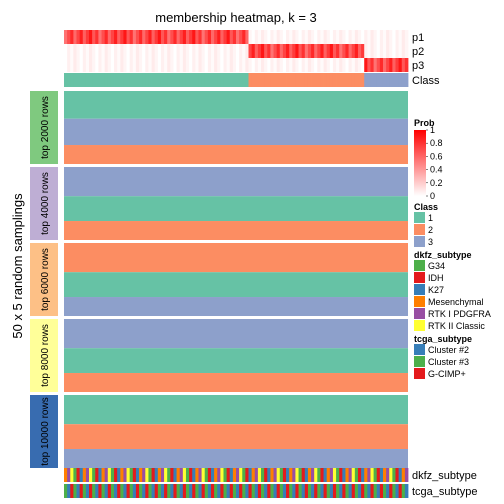  What do you see at coordinates (45, 431) in the screenshot?
I see `group-label: top 10000 rows` at bounding box center [45, 431].